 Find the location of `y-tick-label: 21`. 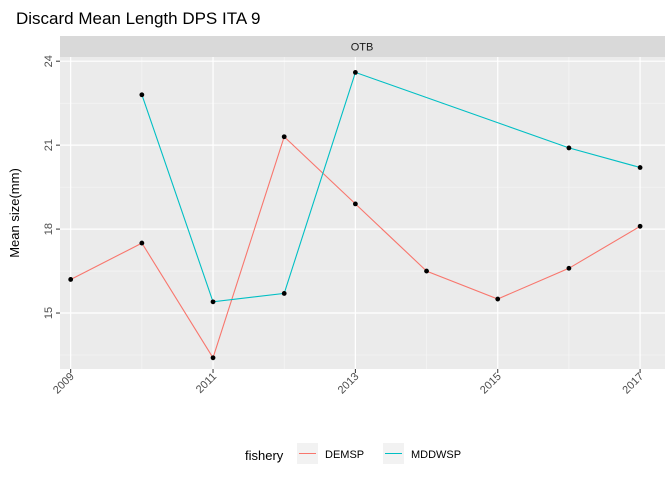

y-tick-label: 21 is located at coordinates (49, 145).